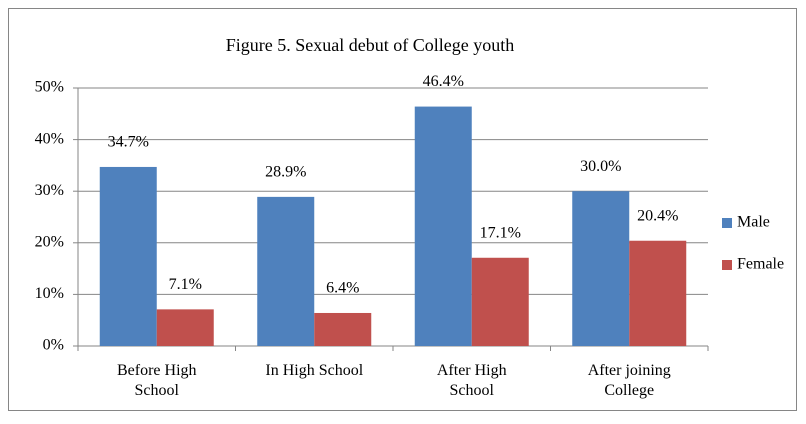  I want to click on y-tick-label: 20%, so click(49, 241).